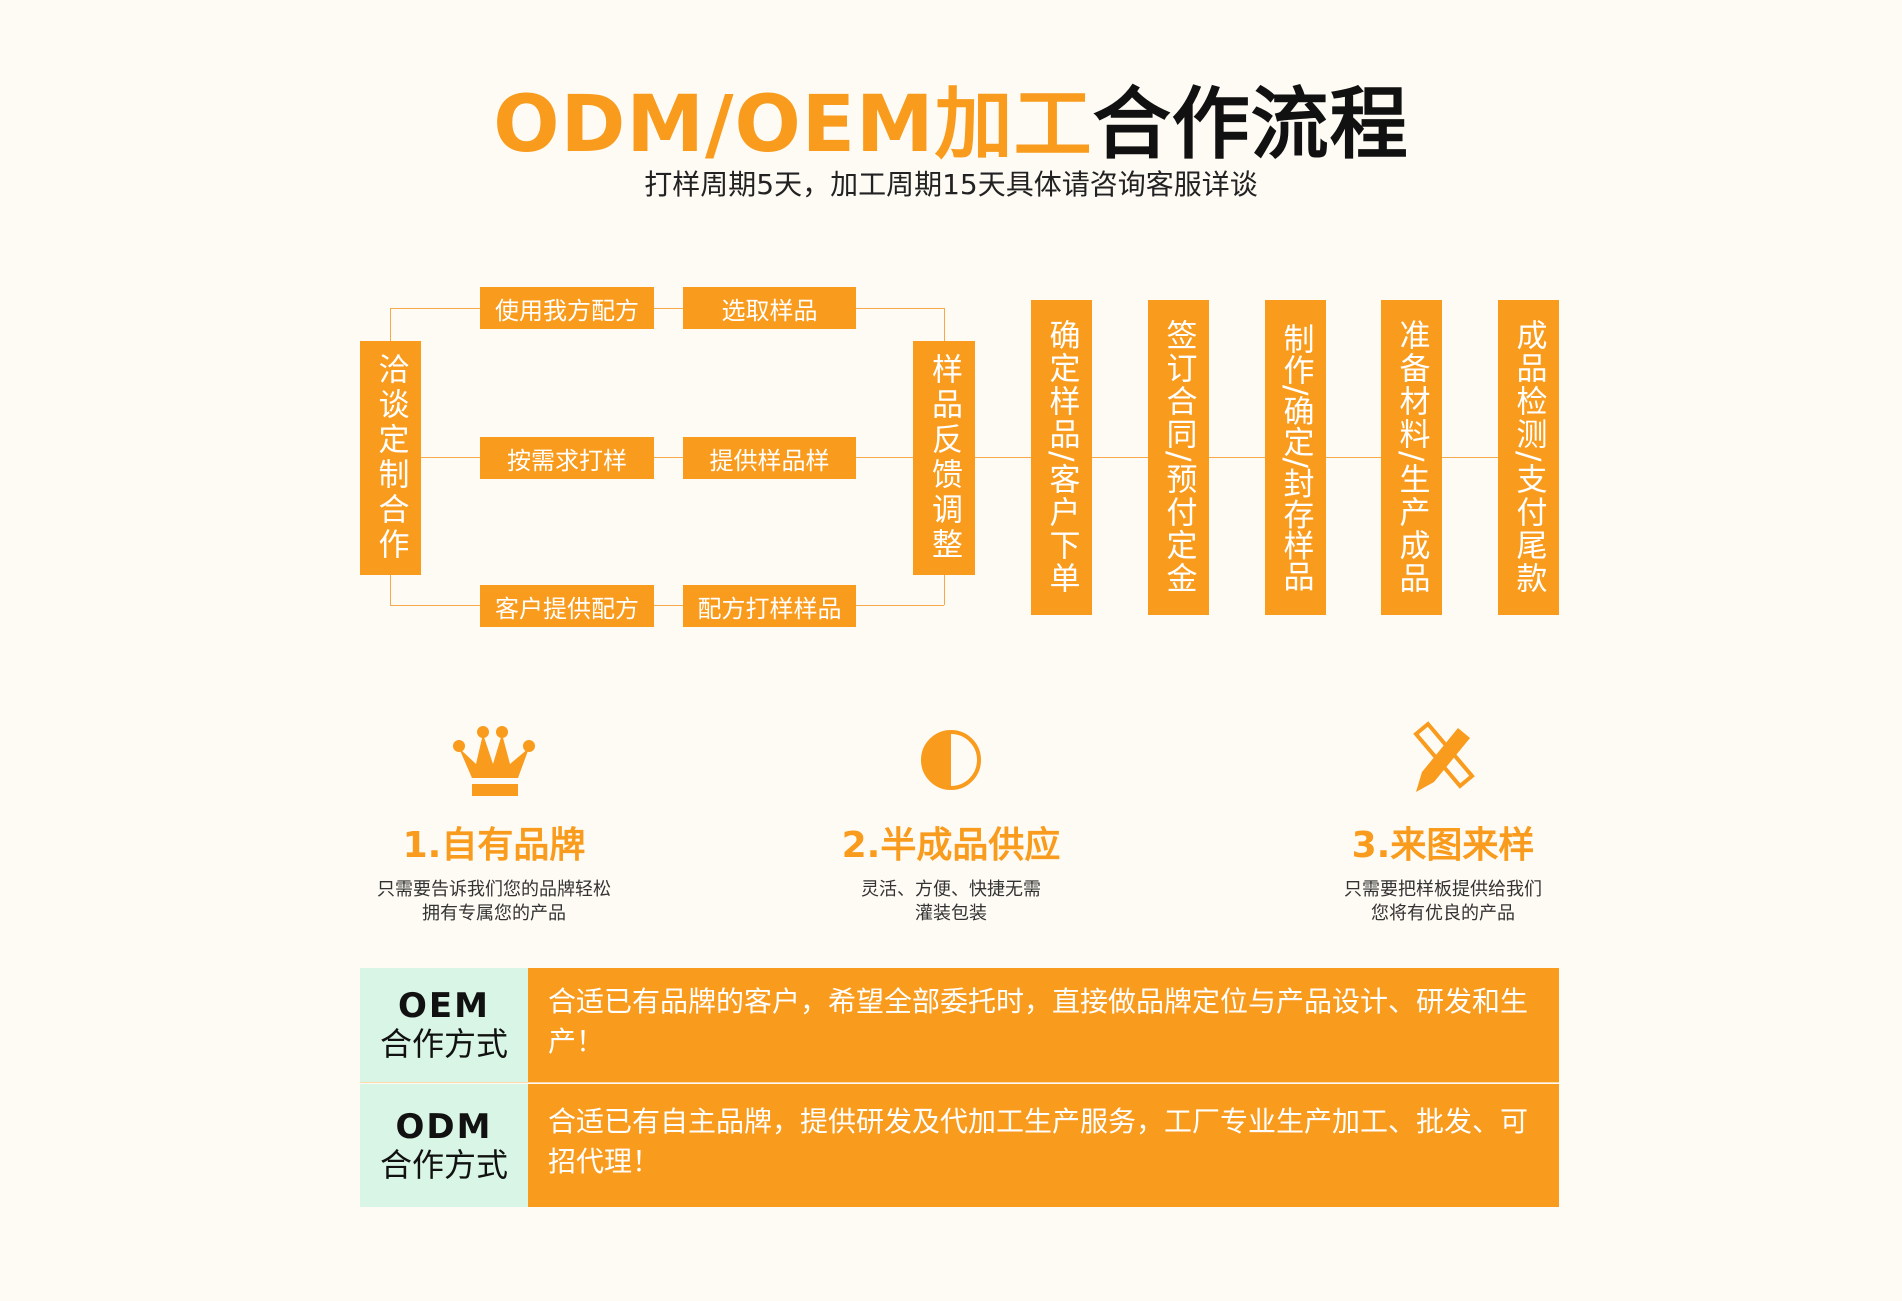 Image resolution: width=1902 pixels, height=1301 pixels. Describe the element at coordinates (1443, 902) in the screenshot. I see `feature-desc: 只需要把样板提供给我们 您将有优良的产品` at that location.